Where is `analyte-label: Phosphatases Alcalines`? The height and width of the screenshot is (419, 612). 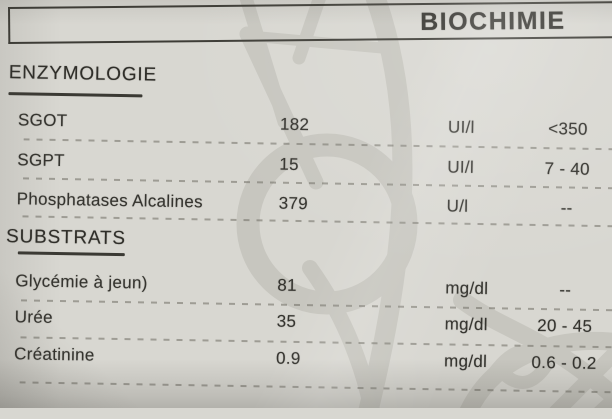
analyte-label: Phosphatases Alcalines is located at coordinates (110, 200).